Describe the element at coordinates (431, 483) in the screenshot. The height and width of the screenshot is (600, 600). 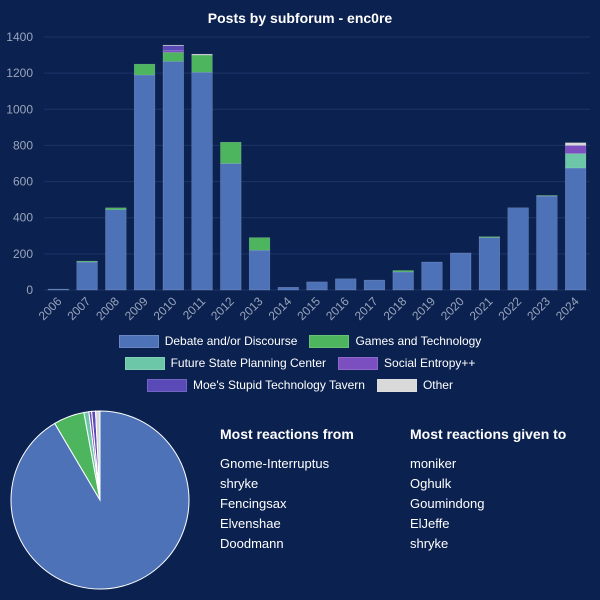
I see `list-item: Oghulk` at that location.